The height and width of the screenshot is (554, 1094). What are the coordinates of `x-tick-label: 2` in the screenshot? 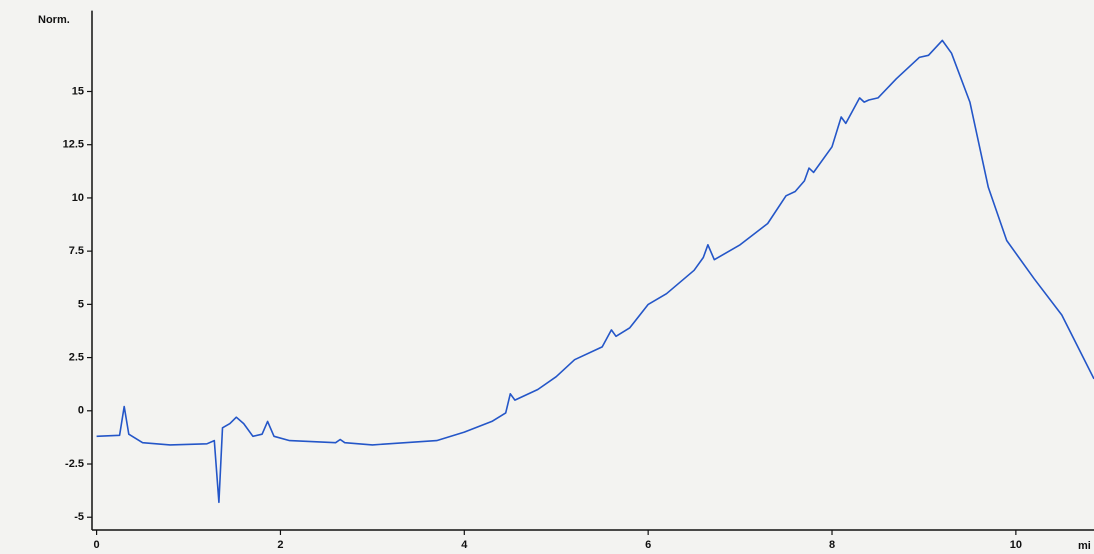 It's located at (280, 545).